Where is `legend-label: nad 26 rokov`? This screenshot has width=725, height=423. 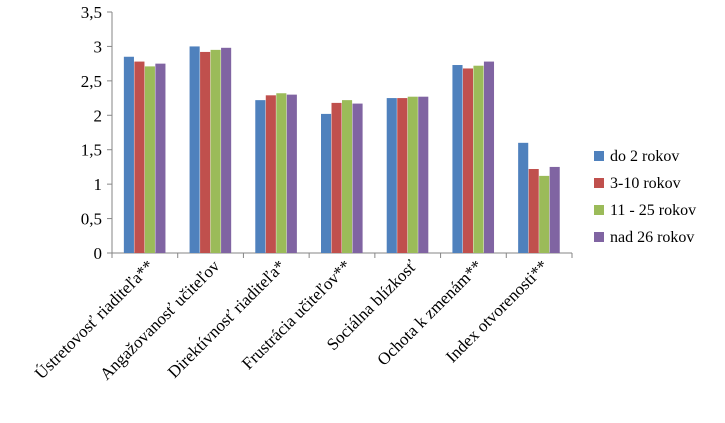 legend-label: nad 26 rokov is located at coordinates (652, 237).